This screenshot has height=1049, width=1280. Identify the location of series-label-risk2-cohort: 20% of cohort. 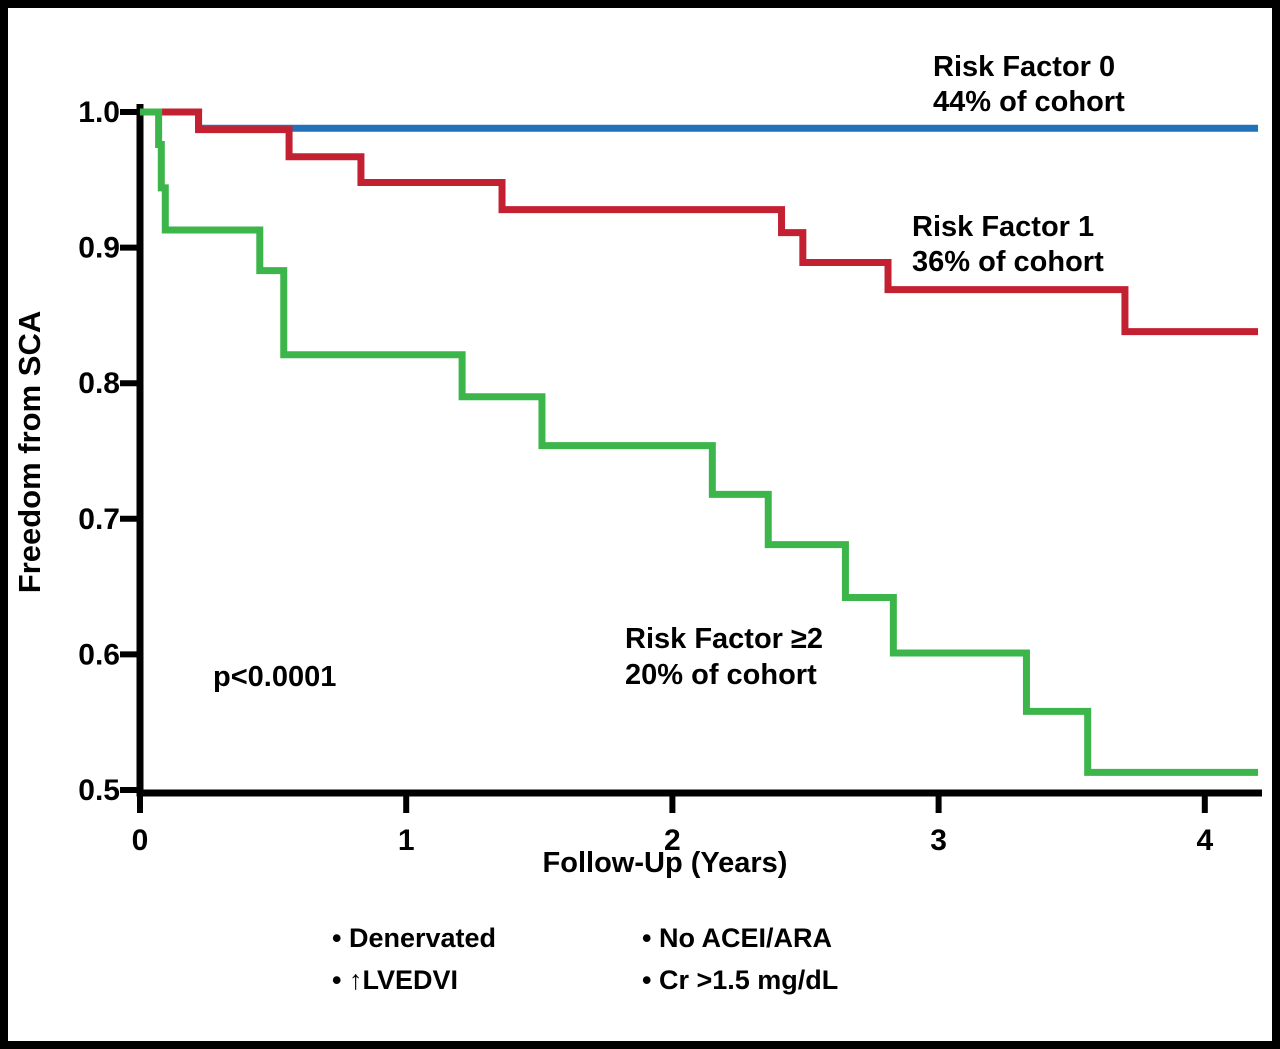
(721, 675).